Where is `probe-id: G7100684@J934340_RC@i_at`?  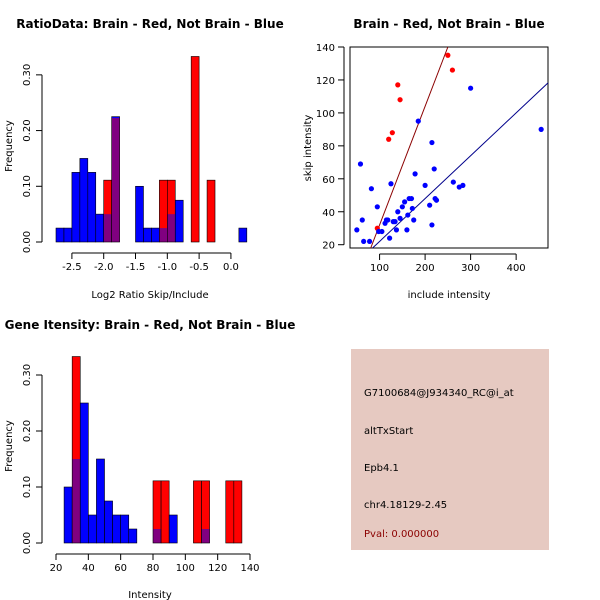
probe-id: G7100684@J934340_RC@i_at is located at coordinates (439, 393).